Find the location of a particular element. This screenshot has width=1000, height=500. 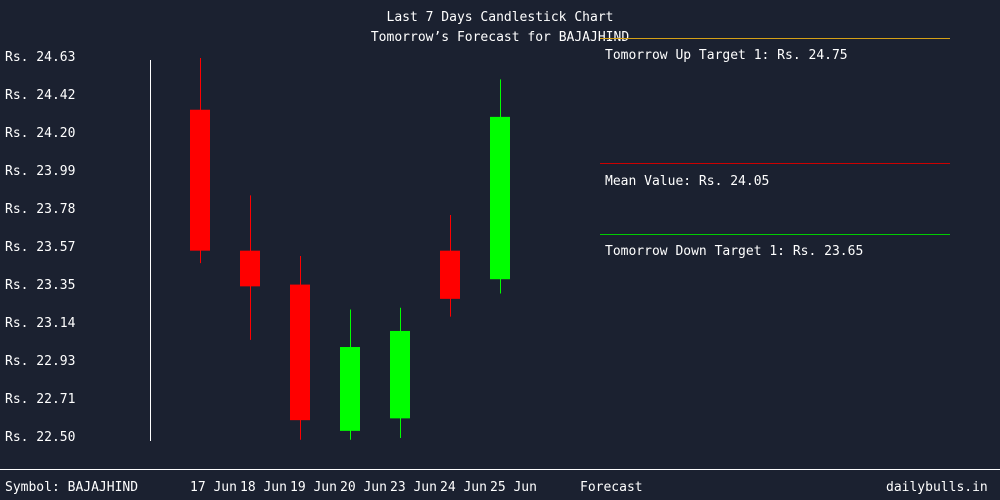

forecast-mean-label: Mean Value: Rs. 24.05 is located at coordinates (687, 181).